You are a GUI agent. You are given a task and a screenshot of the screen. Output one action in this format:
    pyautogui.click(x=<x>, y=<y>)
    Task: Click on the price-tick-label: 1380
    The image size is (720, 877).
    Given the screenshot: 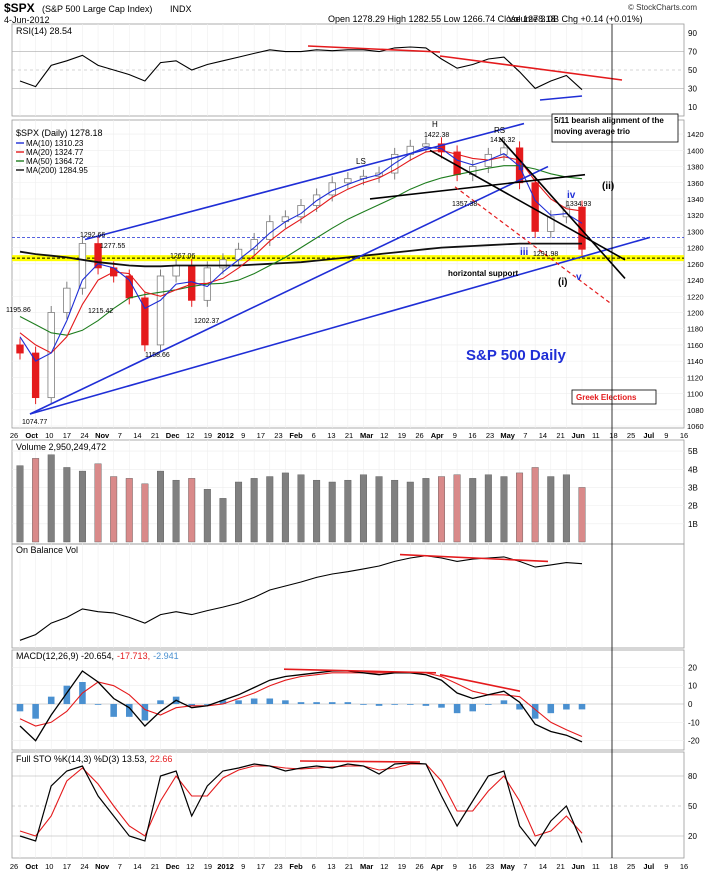 What is the action you would take?
    pyautogui.click(x=695, y=167)
    